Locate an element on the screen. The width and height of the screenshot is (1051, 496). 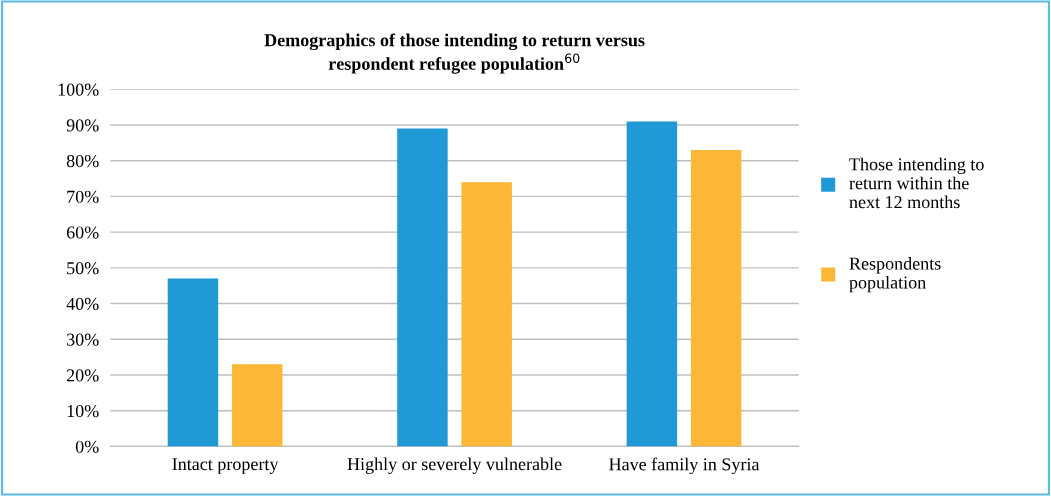
x-tick-label: Have family in Syria is located at coordinates (684, 466).